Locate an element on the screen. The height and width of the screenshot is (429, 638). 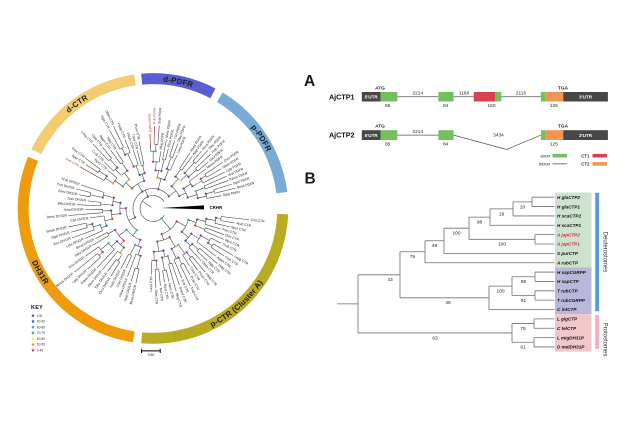
svg-text: Bmal PDFR is located at coordinates (246, 185).